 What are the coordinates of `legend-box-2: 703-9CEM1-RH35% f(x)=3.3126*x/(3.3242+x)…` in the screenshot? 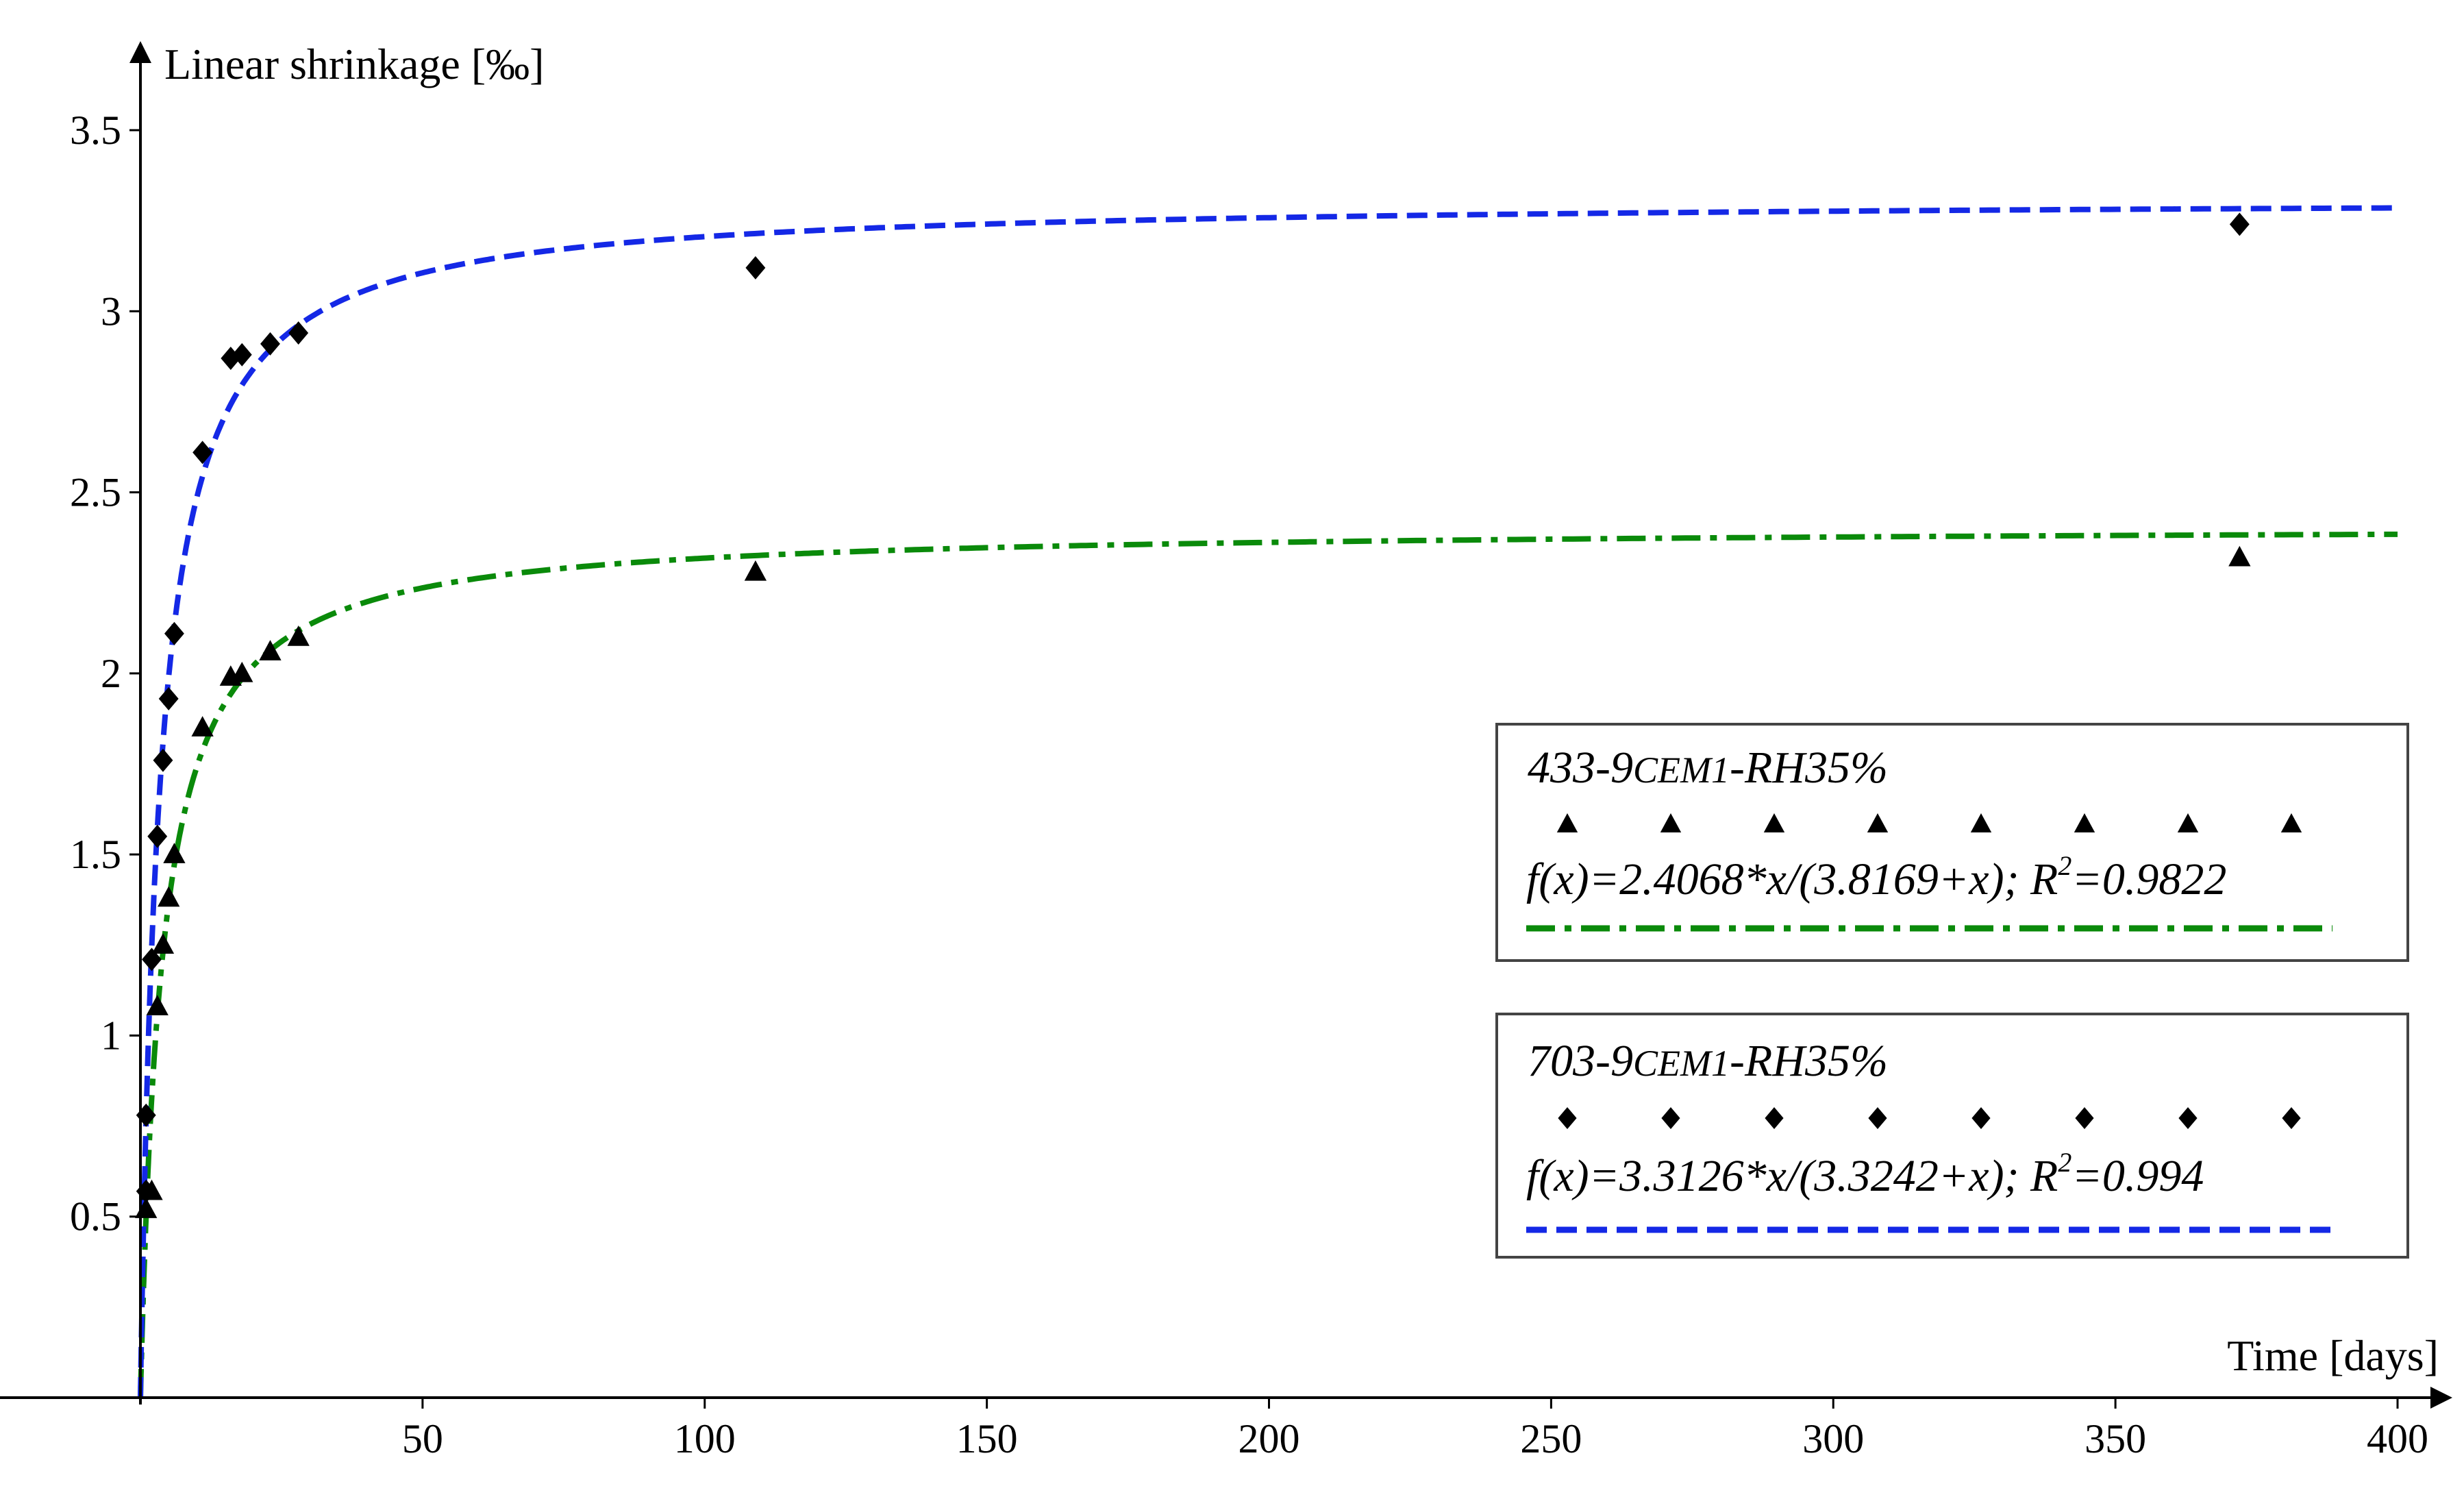 It's located at (1952, 1136).